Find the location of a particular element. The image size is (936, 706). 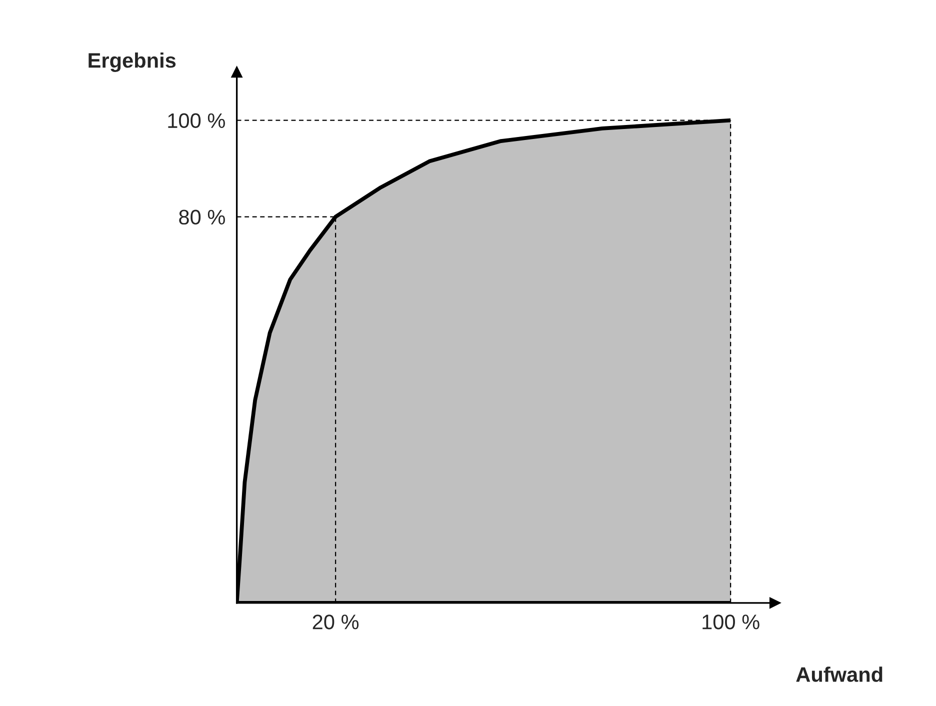

x-tick-label: 20 % is located at coordinates (335, 622).